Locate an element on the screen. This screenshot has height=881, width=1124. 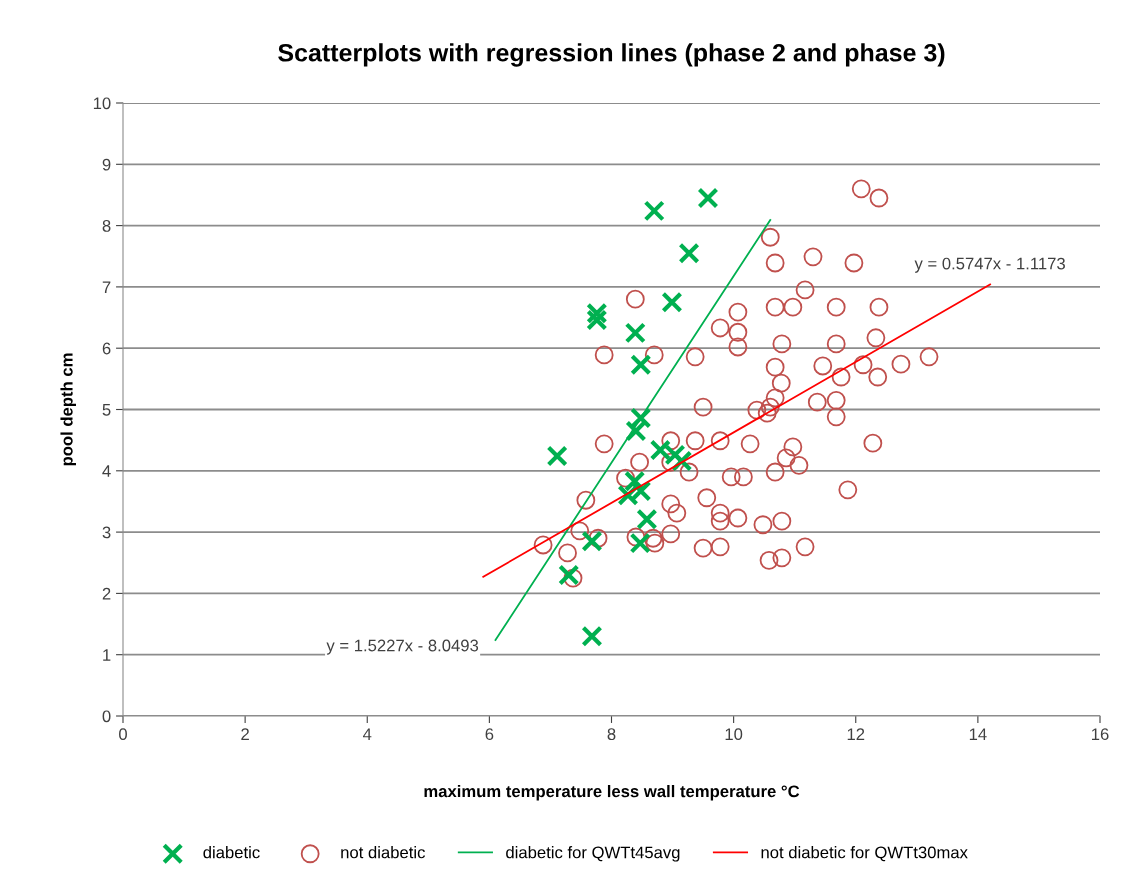
y-tick-label: 10 is located at coordinates (102, 103).